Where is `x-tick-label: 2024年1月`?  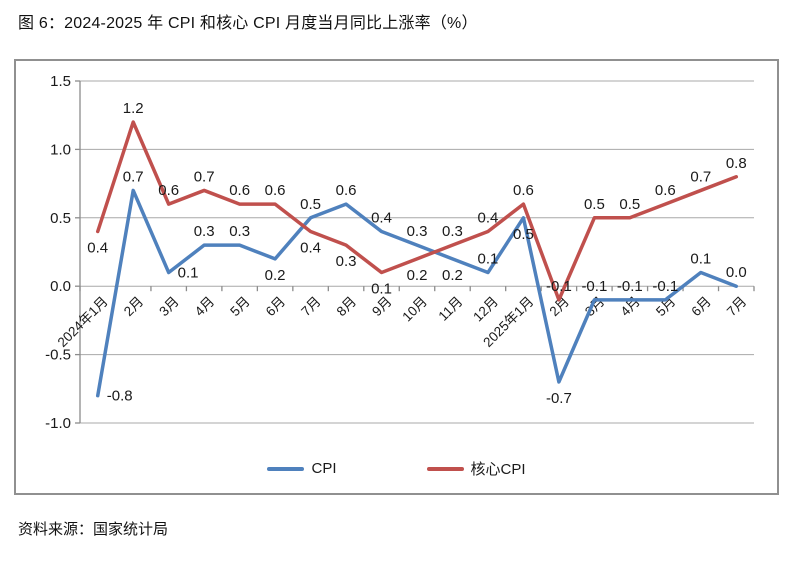
x-tick-label: 2024年1月 is located at coordinates (83, 322).